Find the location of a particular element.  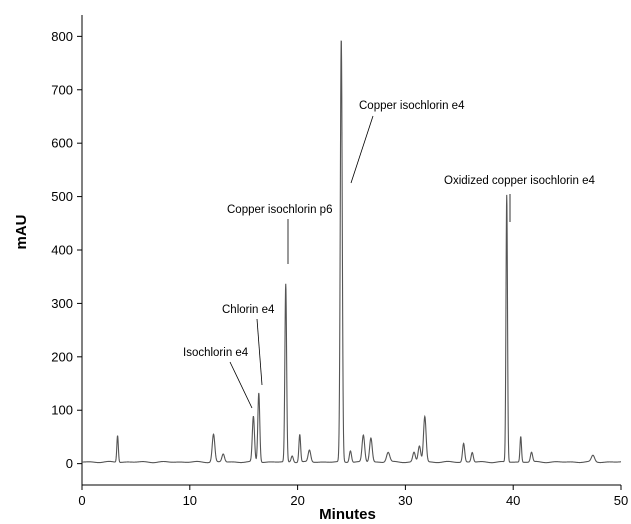

annotation-label: Copper isochlorin p6 is located at coordinates (279, 210).